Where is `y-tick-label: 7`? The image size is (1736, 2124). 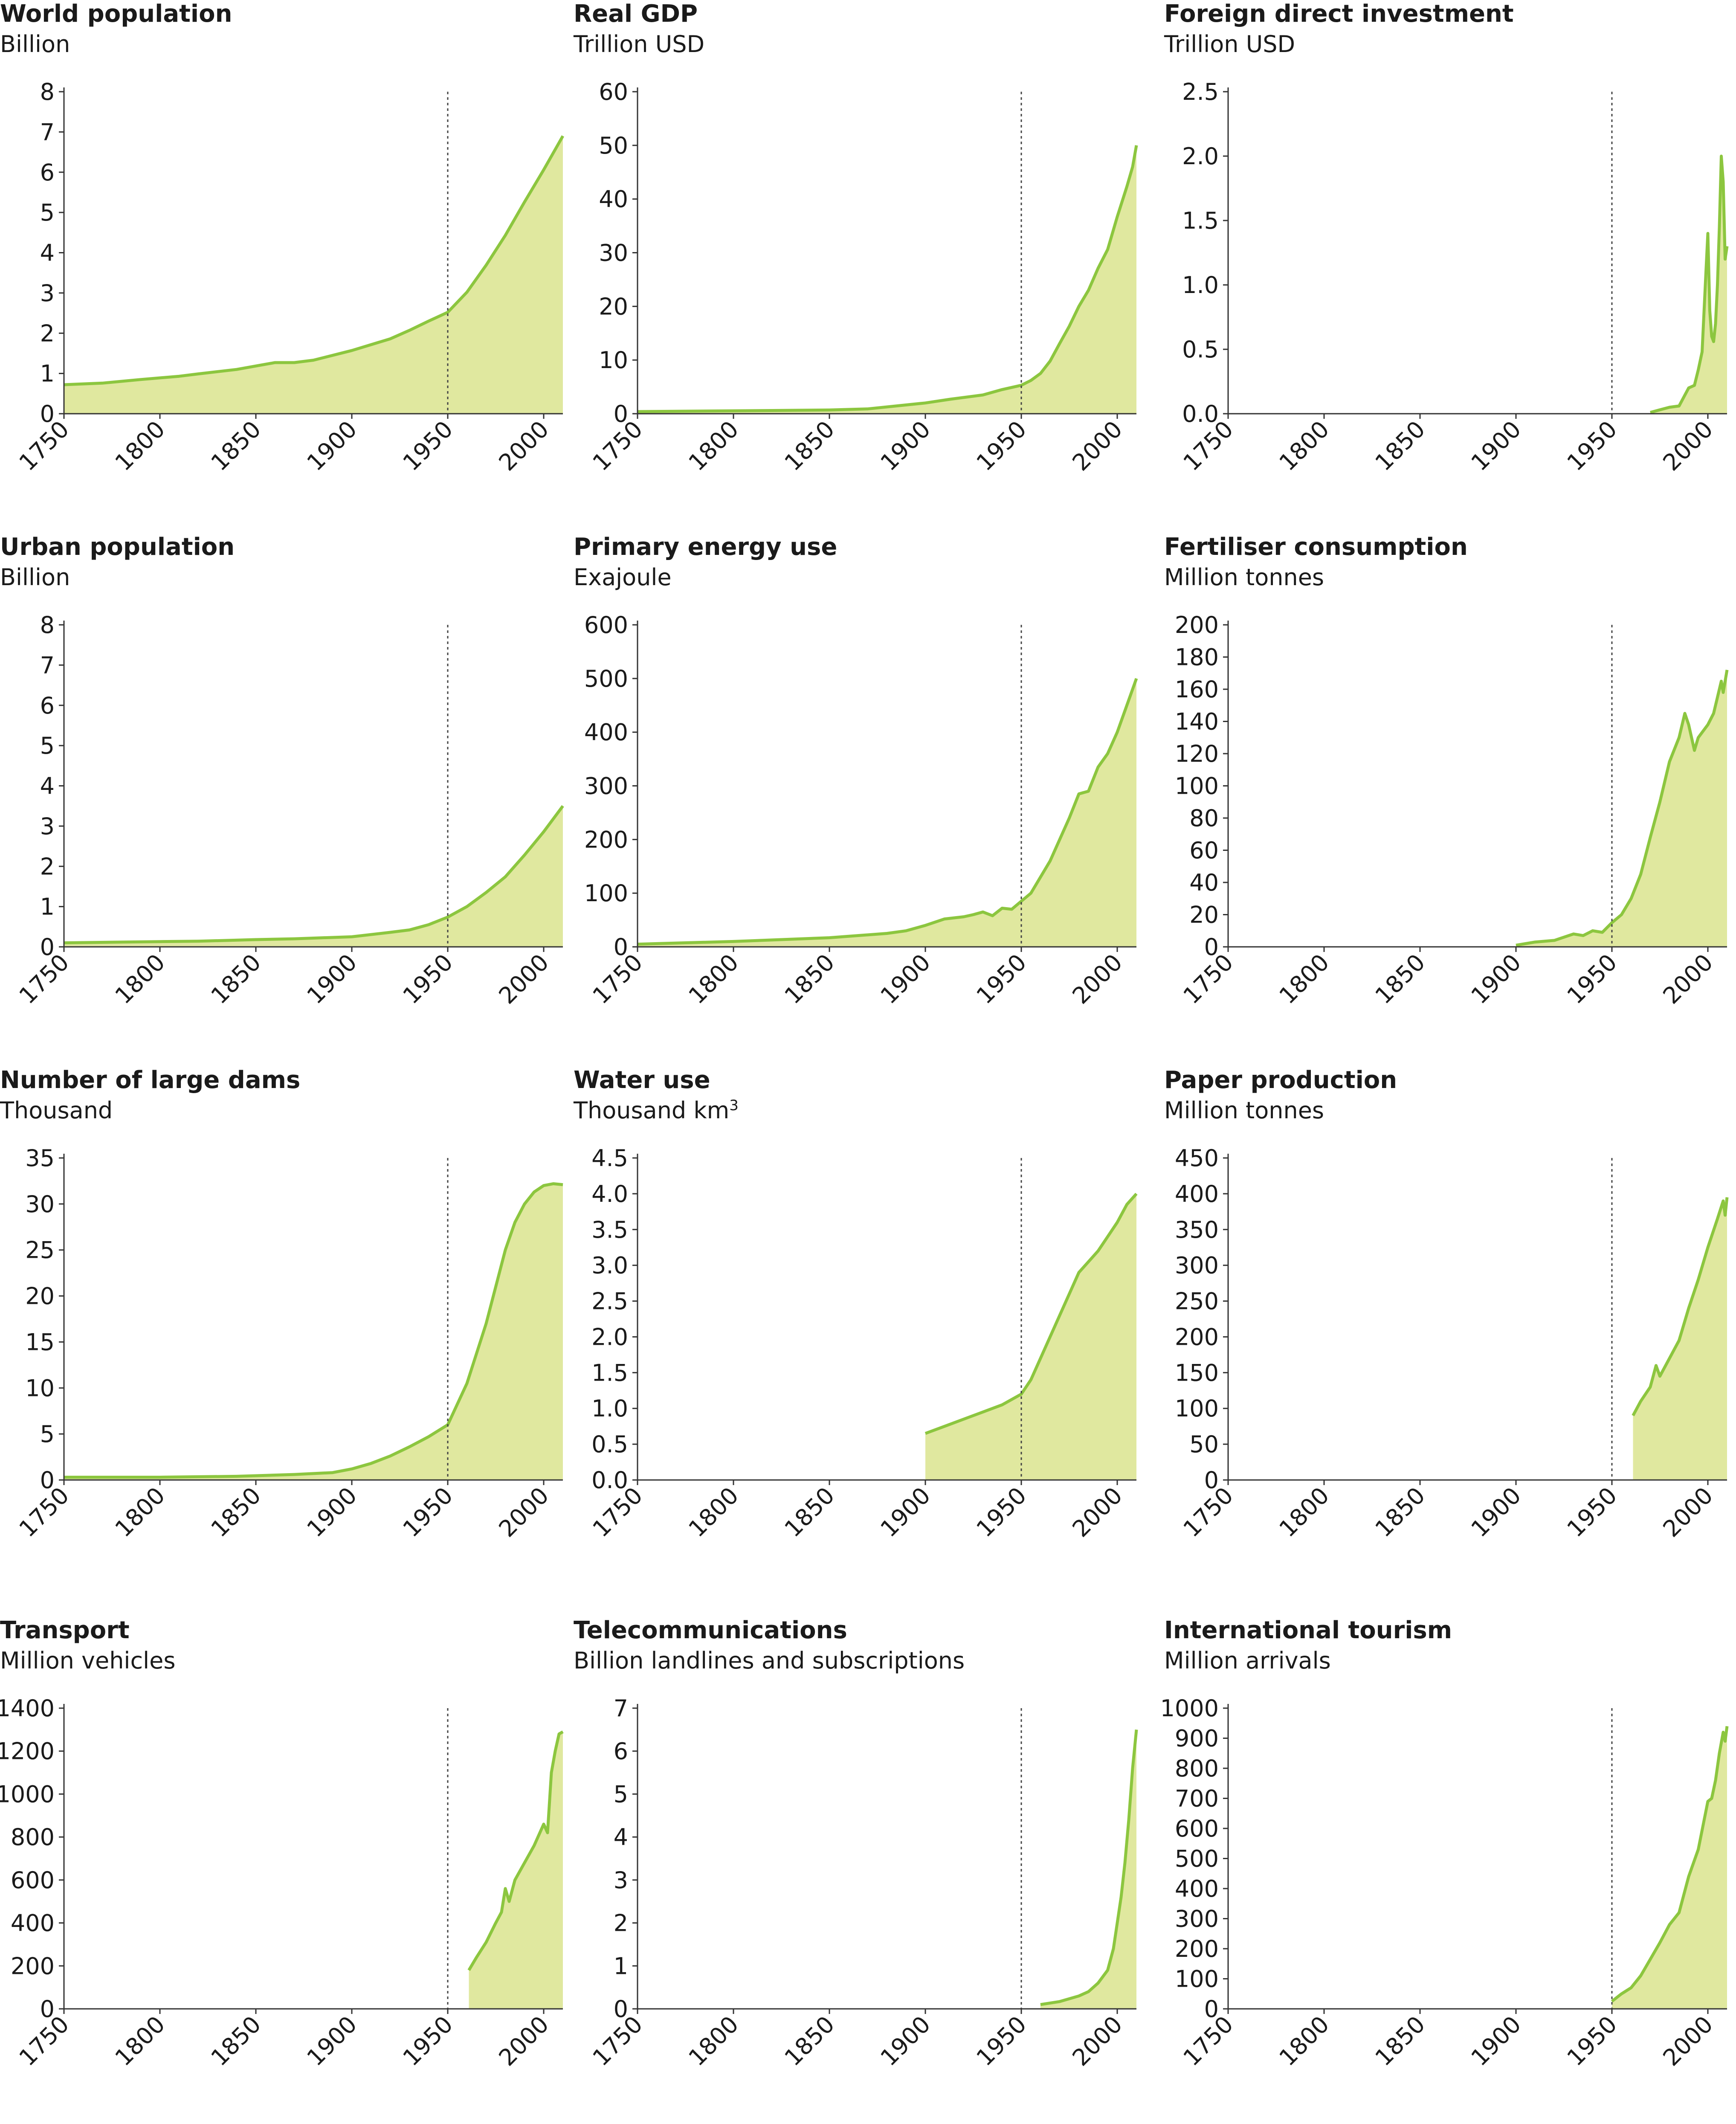
y-tick-label: 7 is located at coordinates (621, 1708).